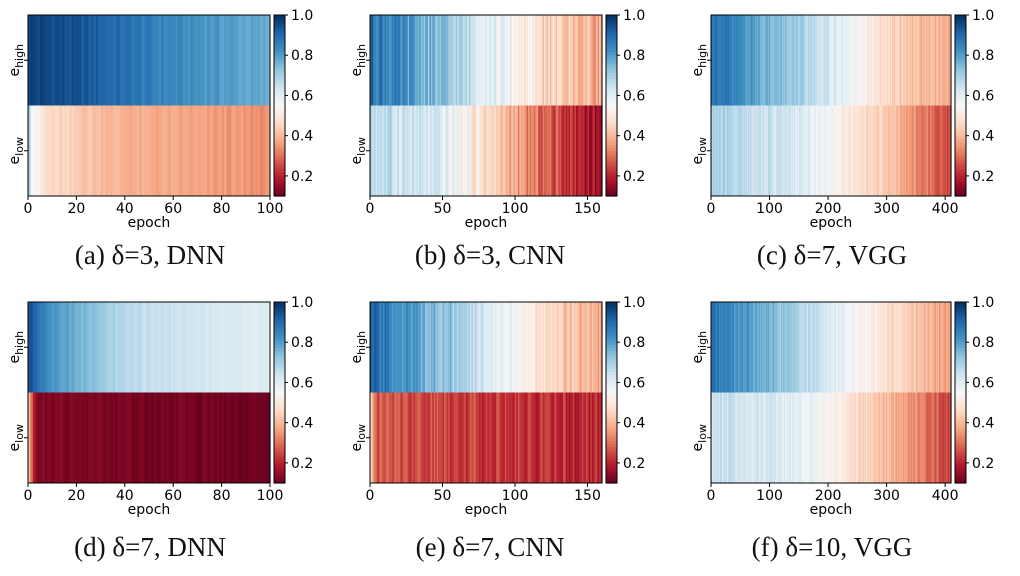 Image resolution: width=1020 pixels, height=576 pixels. I want to click on y-row-label: elow, so click(699, 437).